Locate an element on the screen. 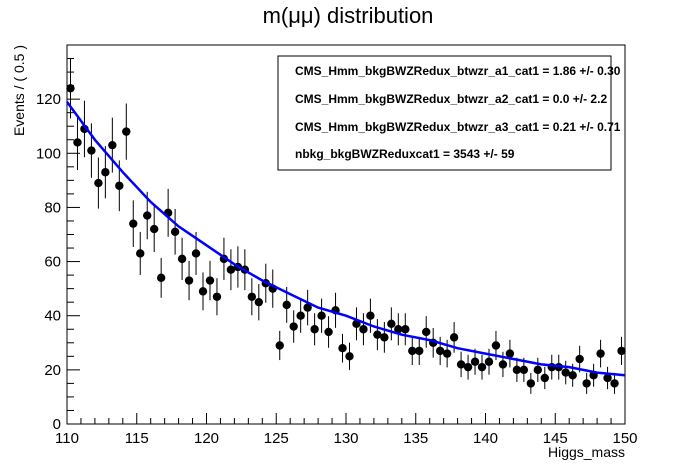  x-tick-label: 130 is located at coordinates (345, 438).